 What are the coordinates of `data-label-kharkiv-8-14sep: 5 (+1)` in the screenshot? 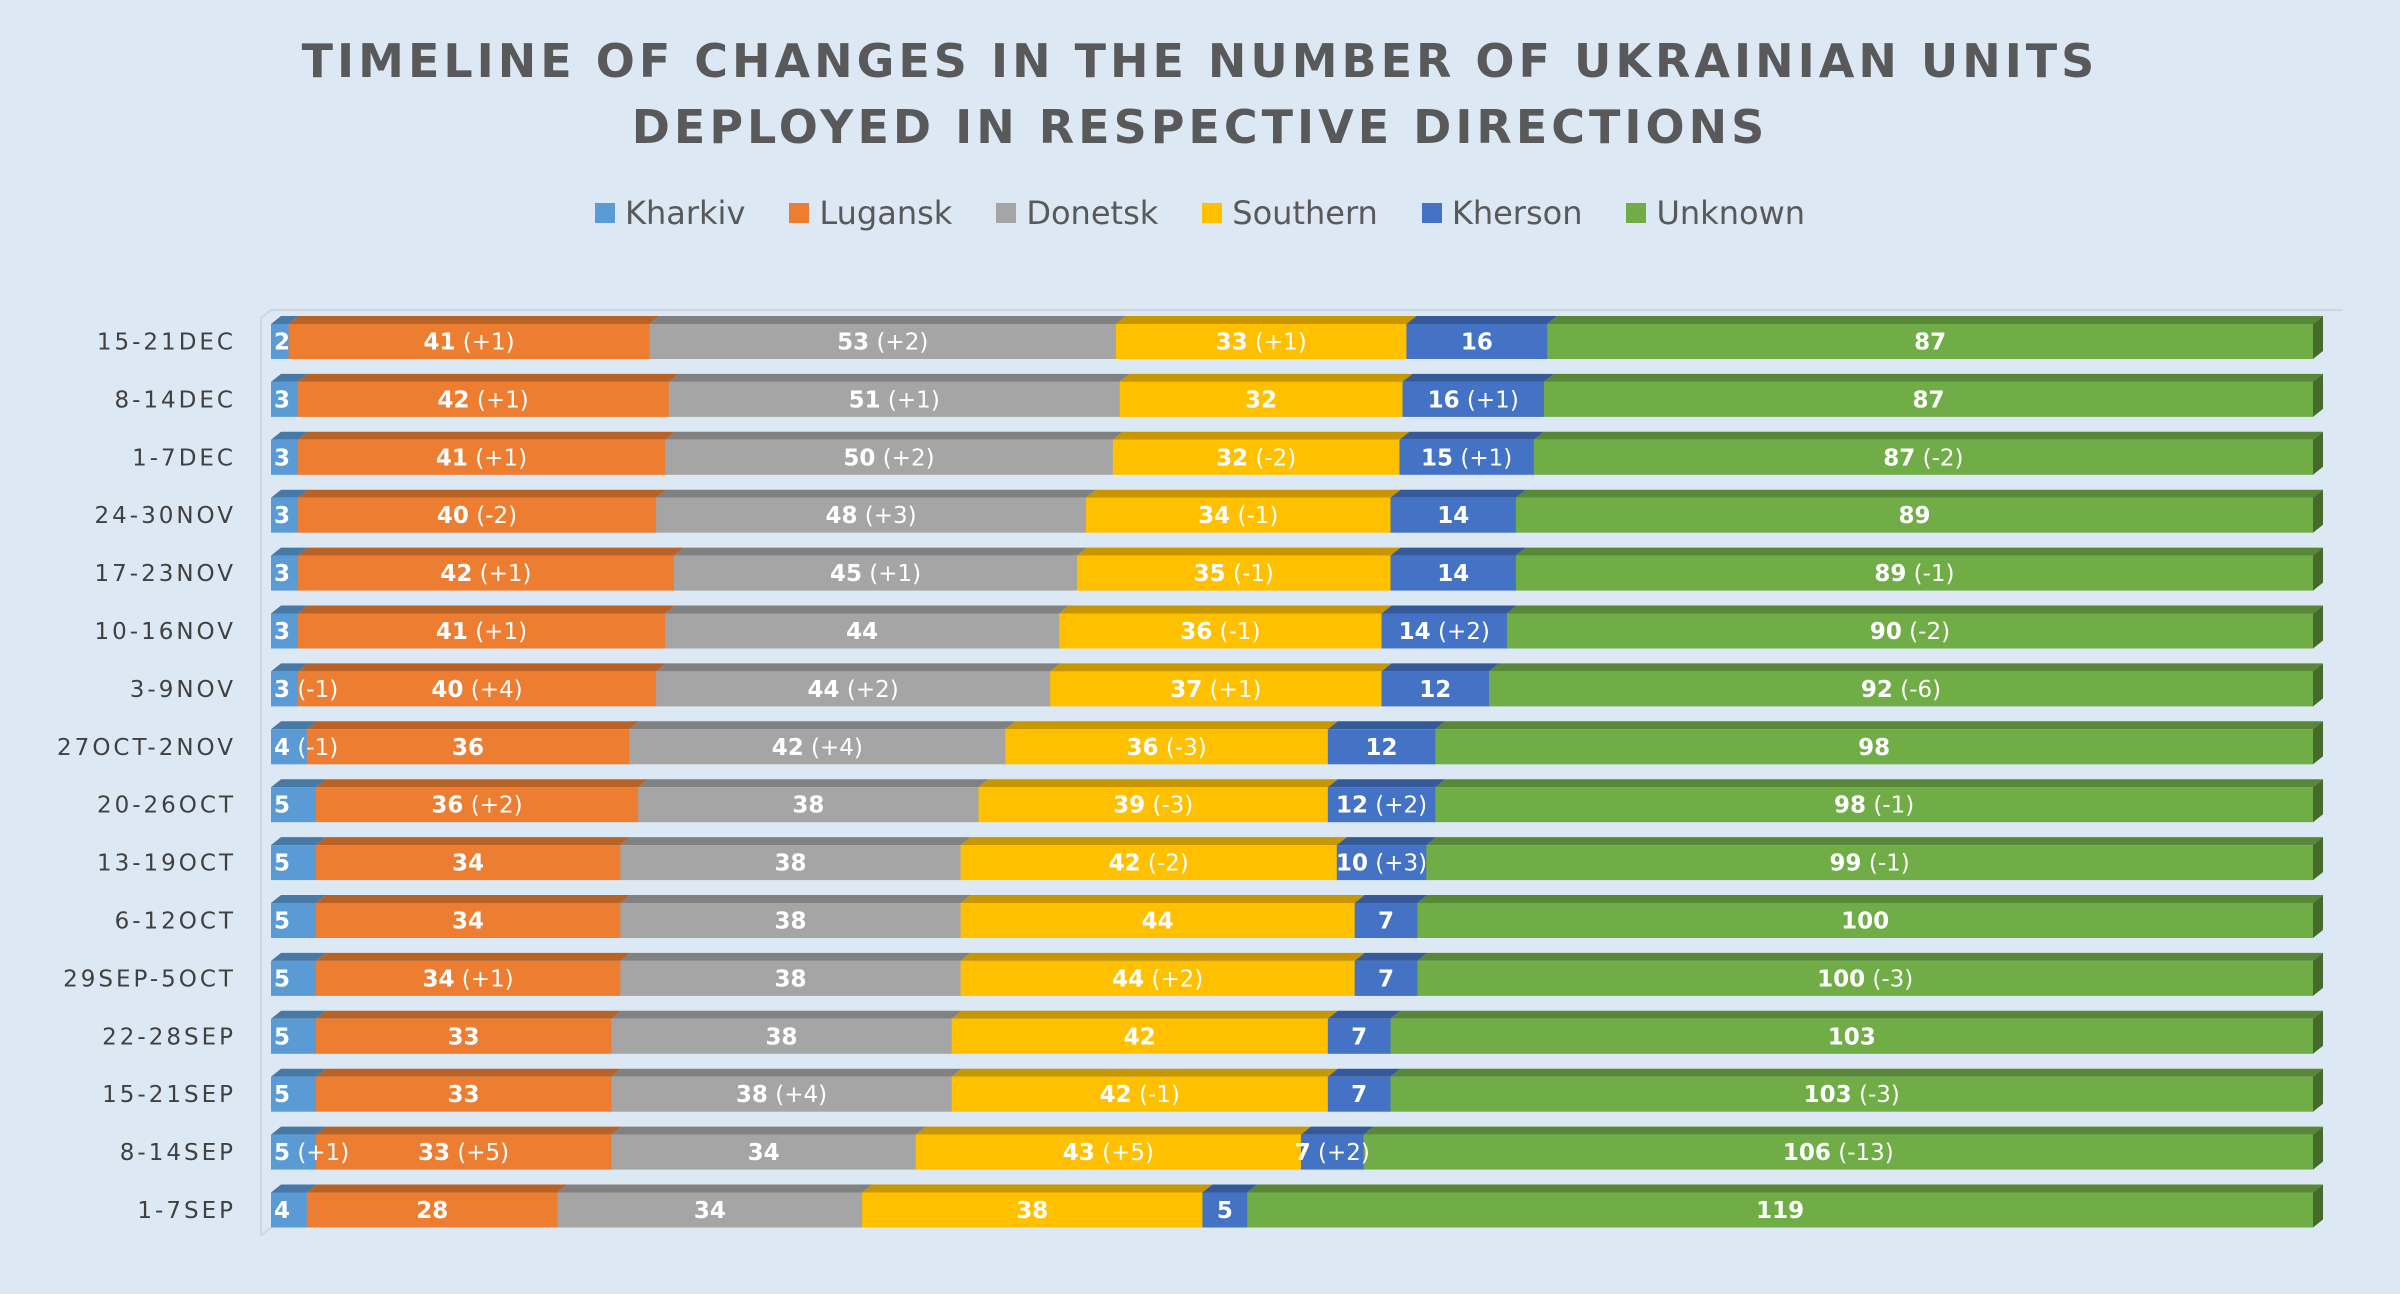 It's located at (311, 1153).